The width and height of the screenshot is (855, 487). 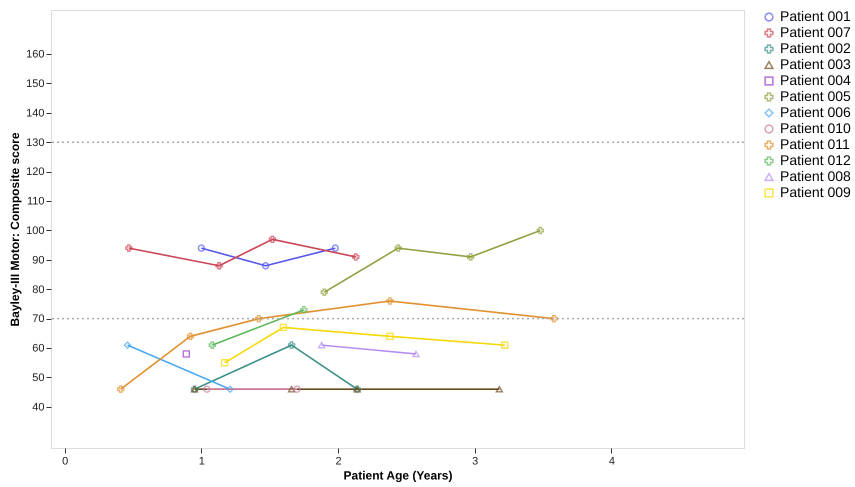 I want to click on legend-label: Patient 010, so click(x=816, y=128).